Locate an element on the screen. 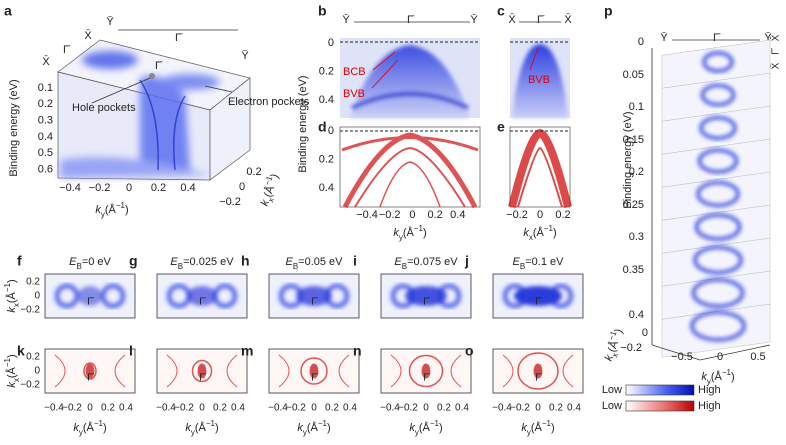  colorbar-label: Low is located at coordinates (612, 390).